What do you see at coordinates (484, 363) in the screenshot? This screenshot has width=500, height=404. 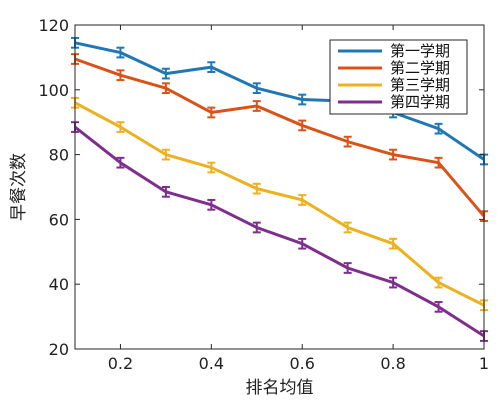 I see `x-tick-label: 1` at bounding box center [484, 363].